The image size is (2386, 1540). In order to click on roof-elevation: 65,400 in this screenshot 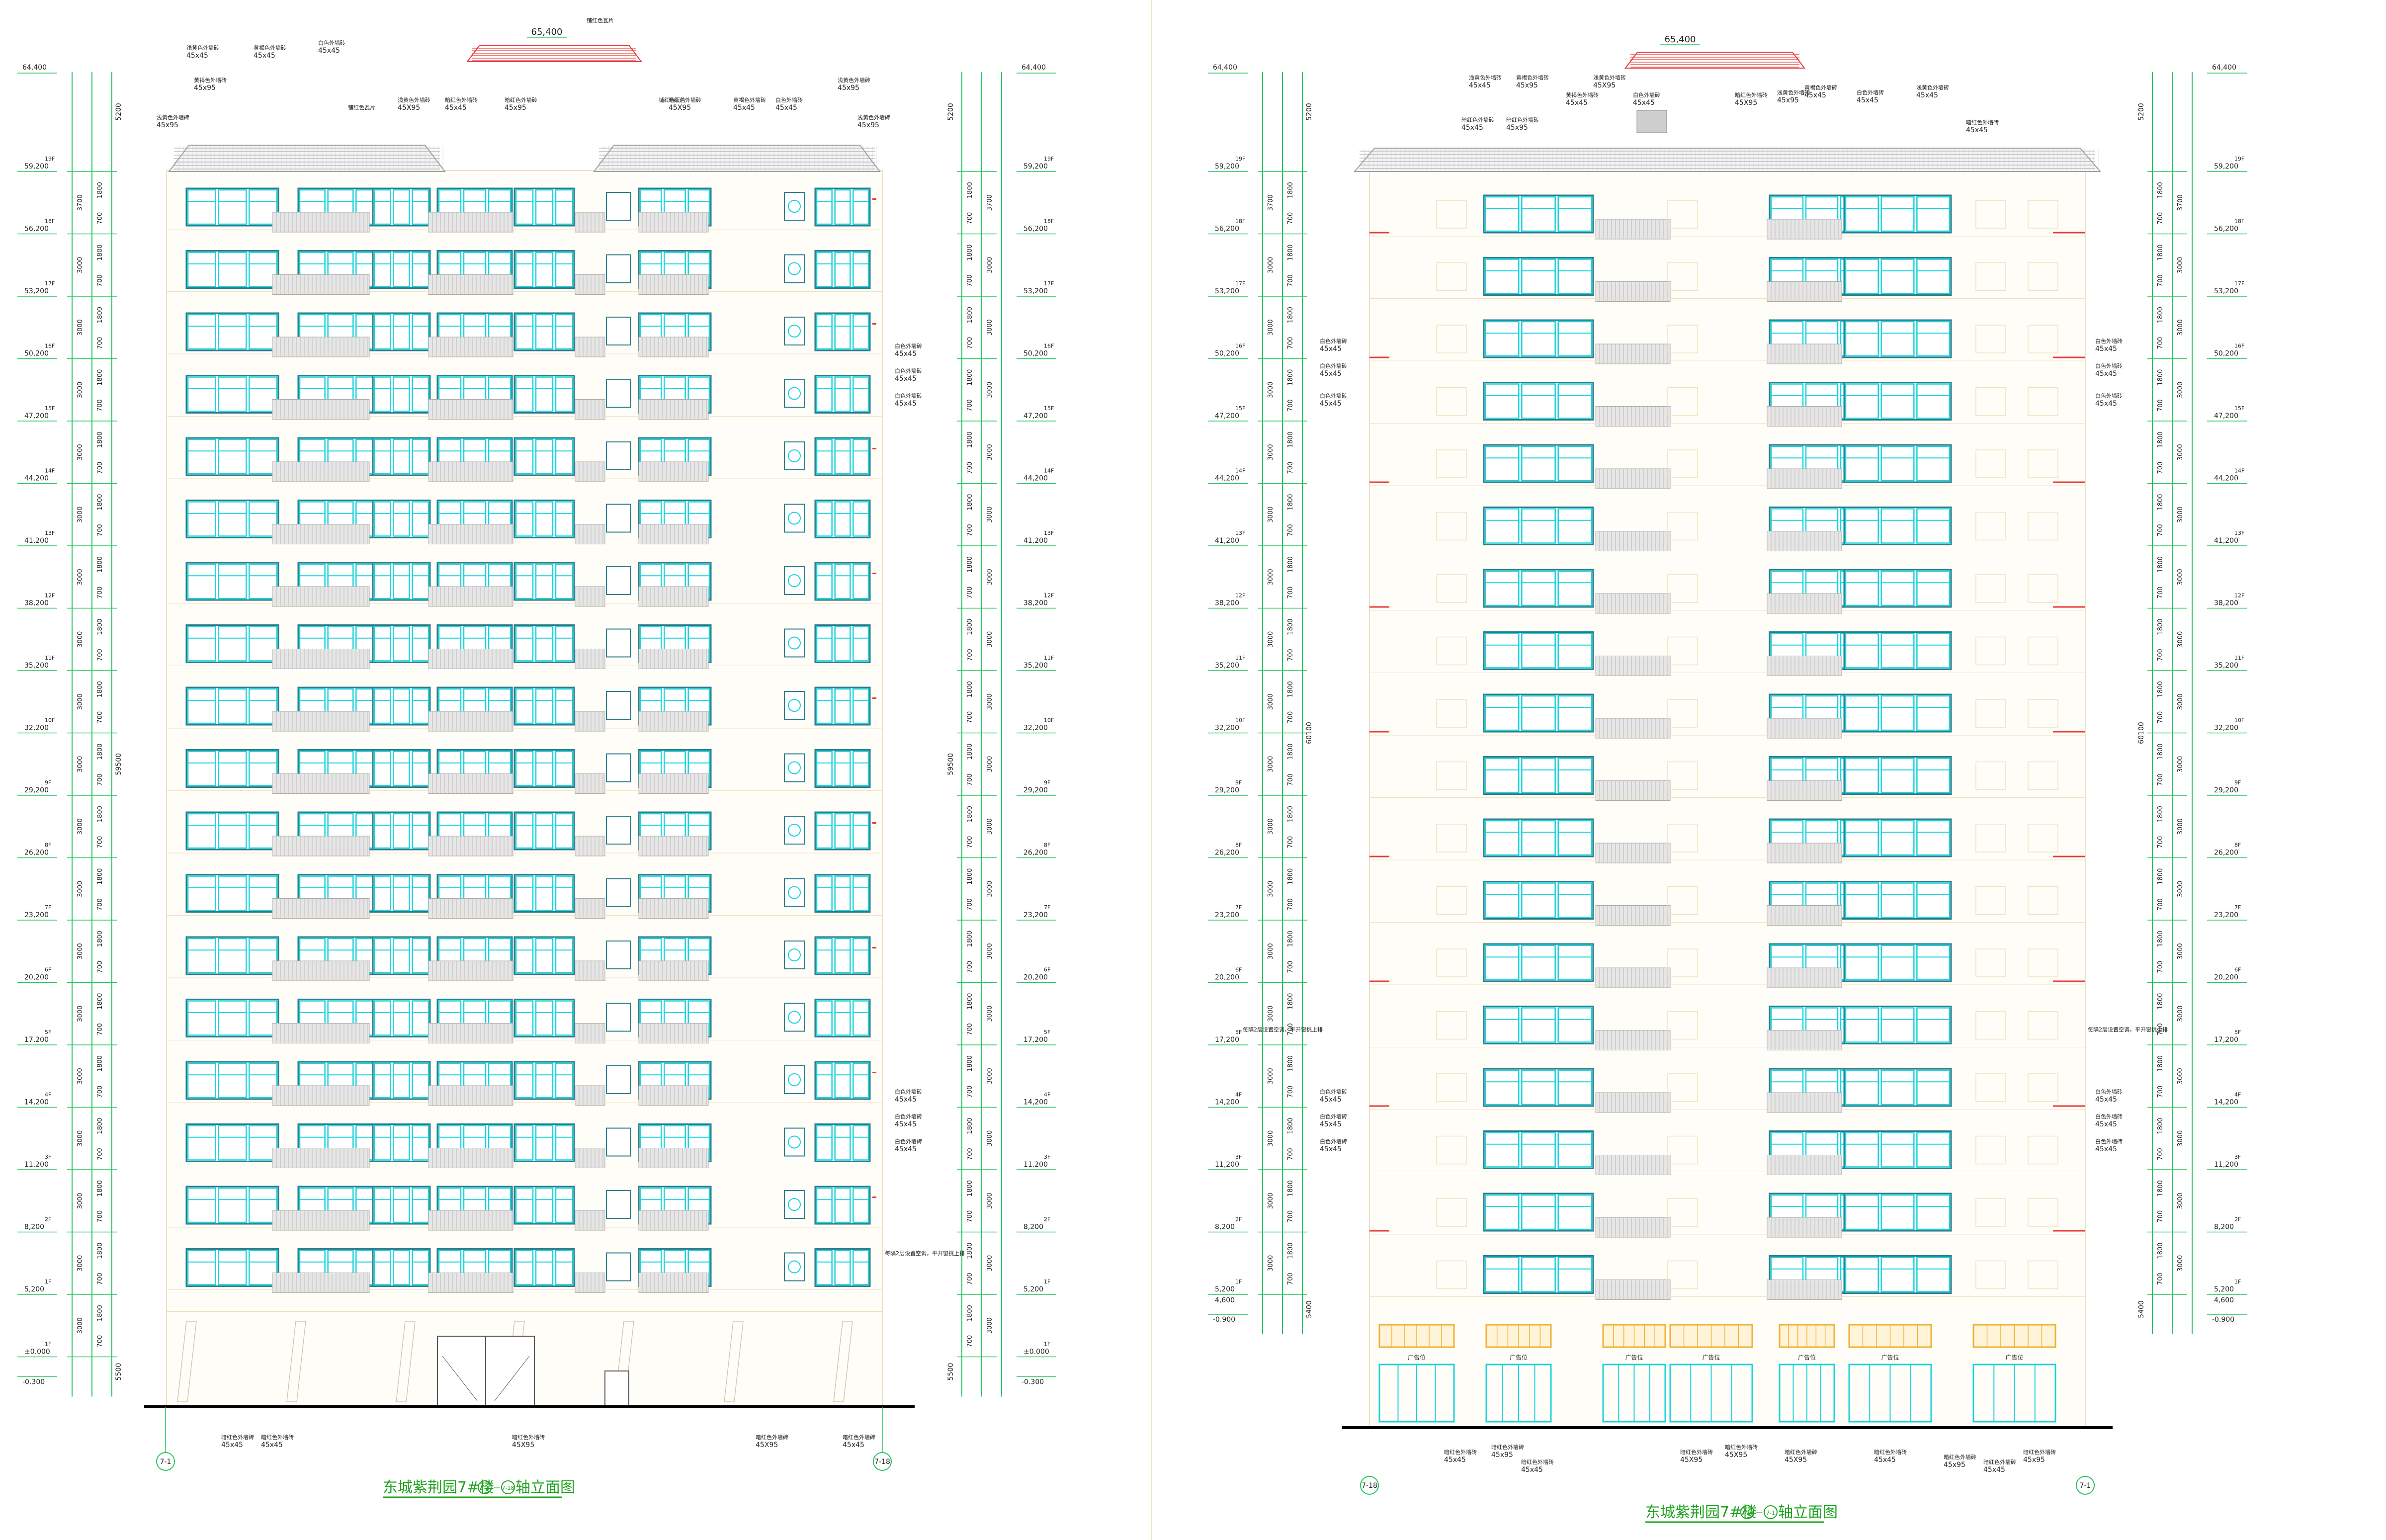, I will do `click(547, 32)`.